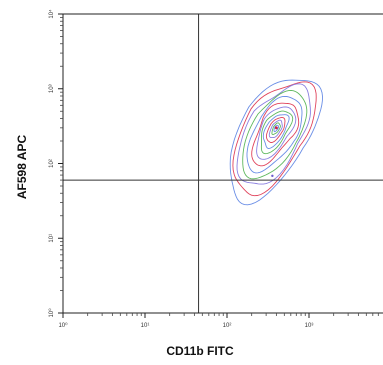 Image resolution: width=383 pixels, height=365 pixels. I want to click on x-tick-label: 10¹, so click(145, 326).